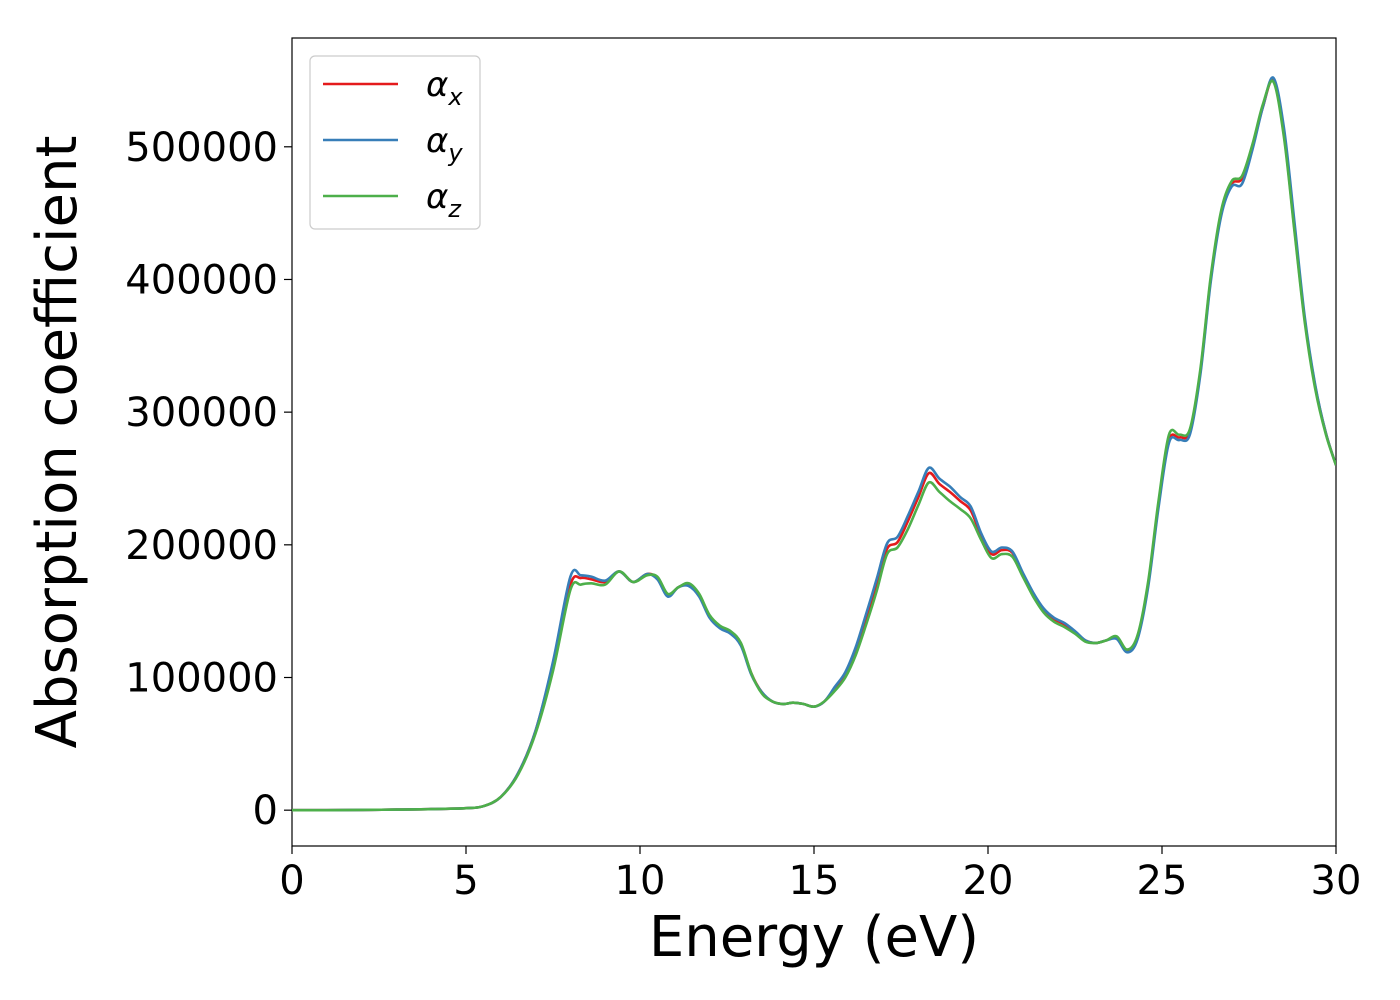  I want to click on y-tick-label: 500000, so click(201, 148).